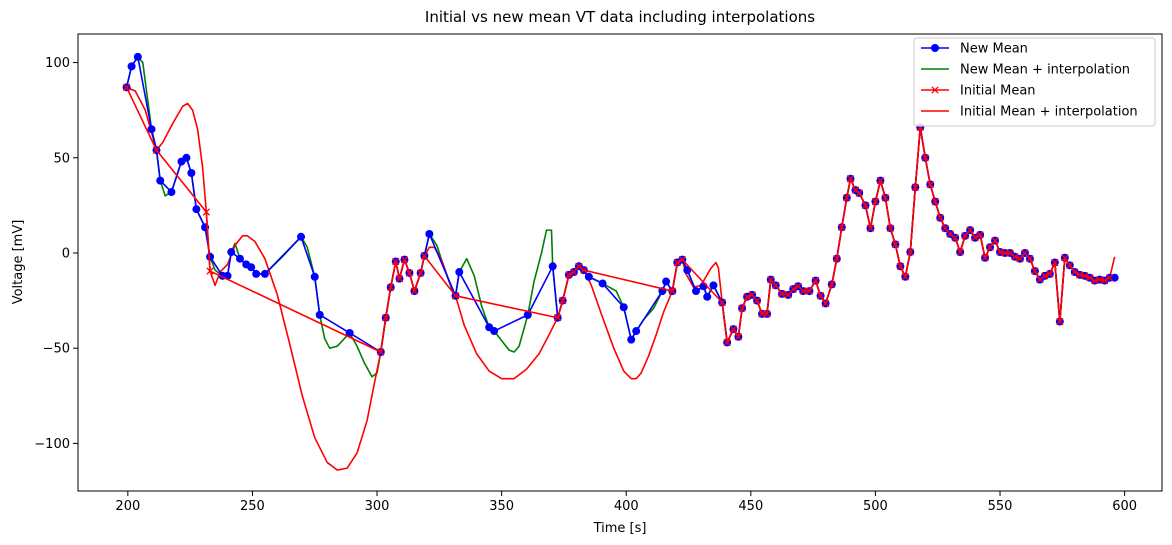 The height and width of the screenshot is (545, 1172). What do you see at coordinates (935, 48) in the screenshot?
I see `legend-marker-new-mean` at bounding box center [935, 48].